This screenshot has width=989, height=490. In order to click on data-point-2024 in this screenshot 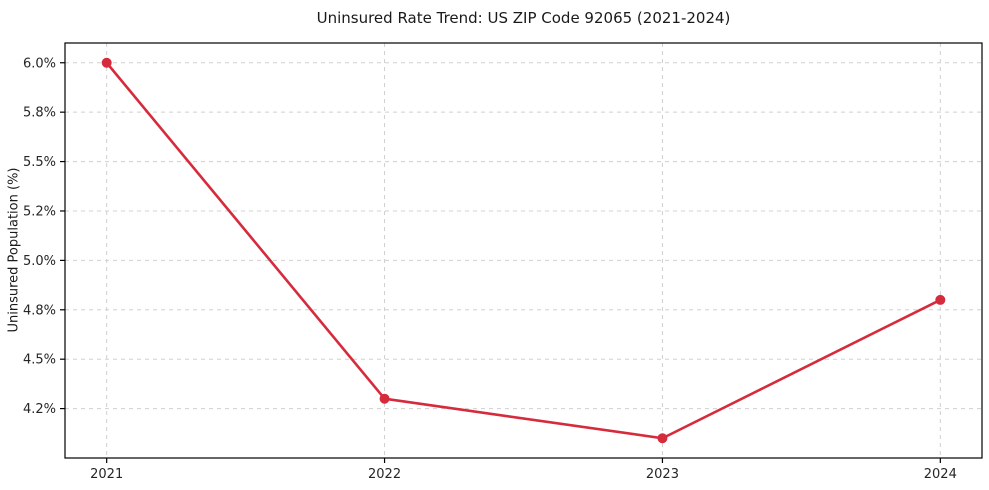, I will do `click(940, 299)`.